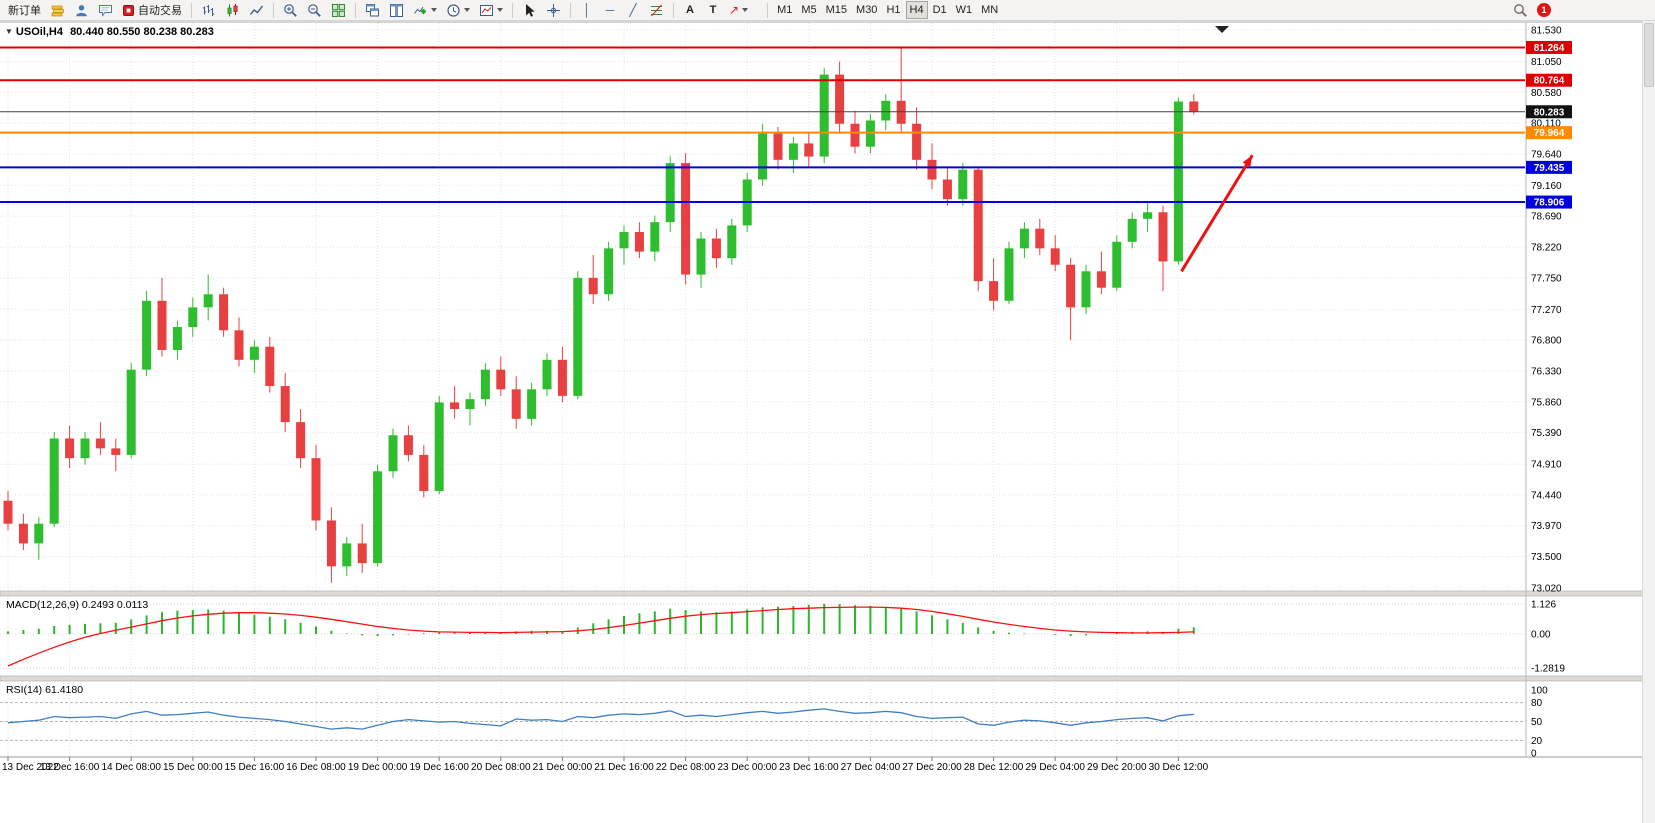  I want to click on svg-text: 73.970, so click(1546, 526).